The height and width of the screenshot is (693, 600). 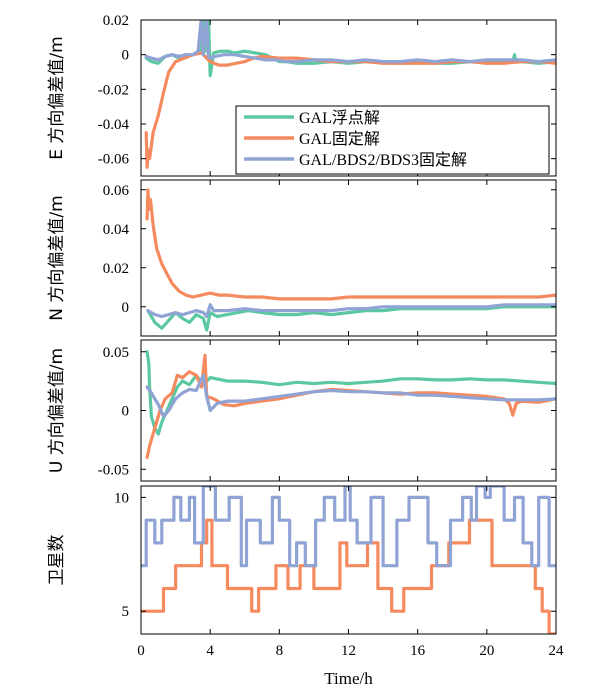 What do you see at coordinates (114, 125) in the screenshot?
I see `y-tick-label-E-3: -0.04` at bounding box center [114, 125].